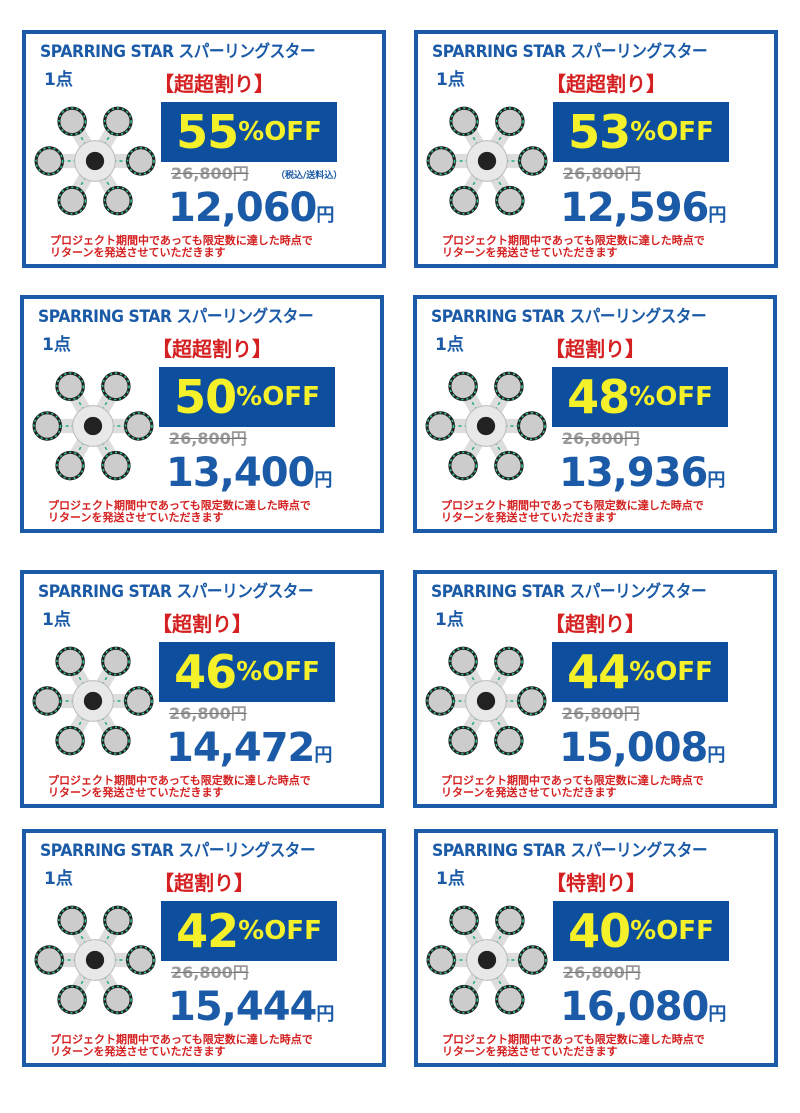 Image resolution: width=800 pixels, height=1113 pixels. I want to click on discount-box: 46 %OFF, so click(247, 672).